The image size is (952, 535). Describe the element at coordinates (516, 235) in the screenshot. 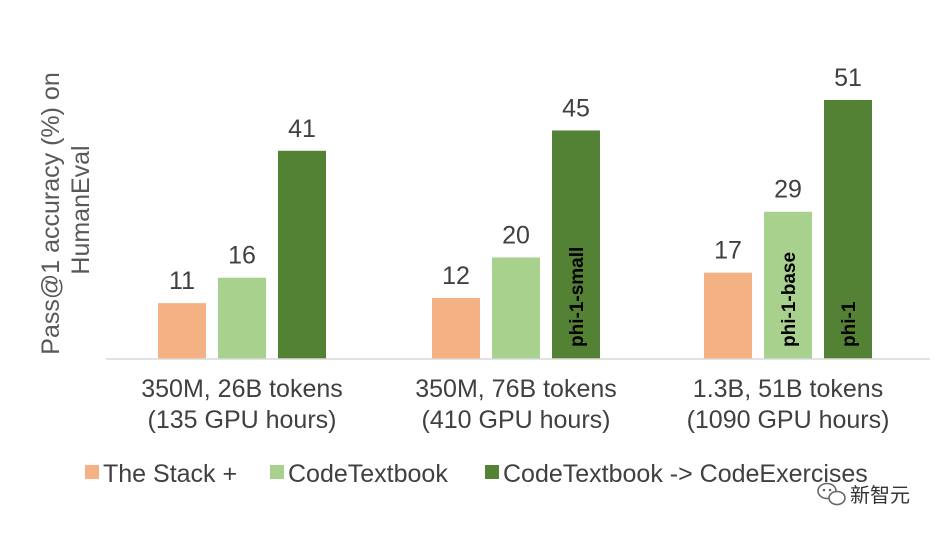

I see `data-label: 20` at that location.